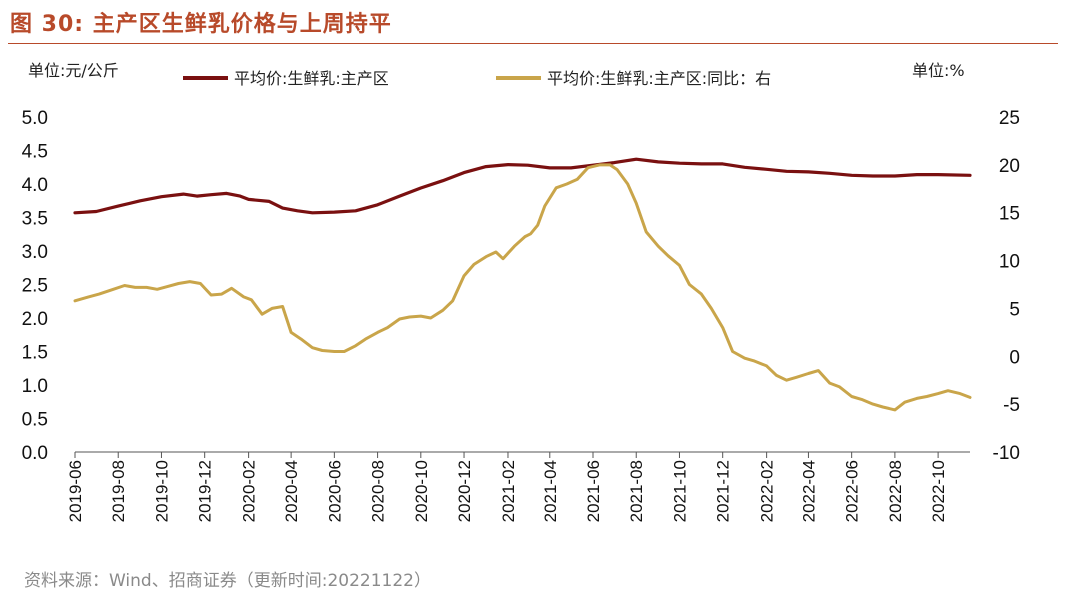 The height and width of the screenshot is (602, 1080). I want to click on x-tick-label: 2021-12, so click(723, 491).